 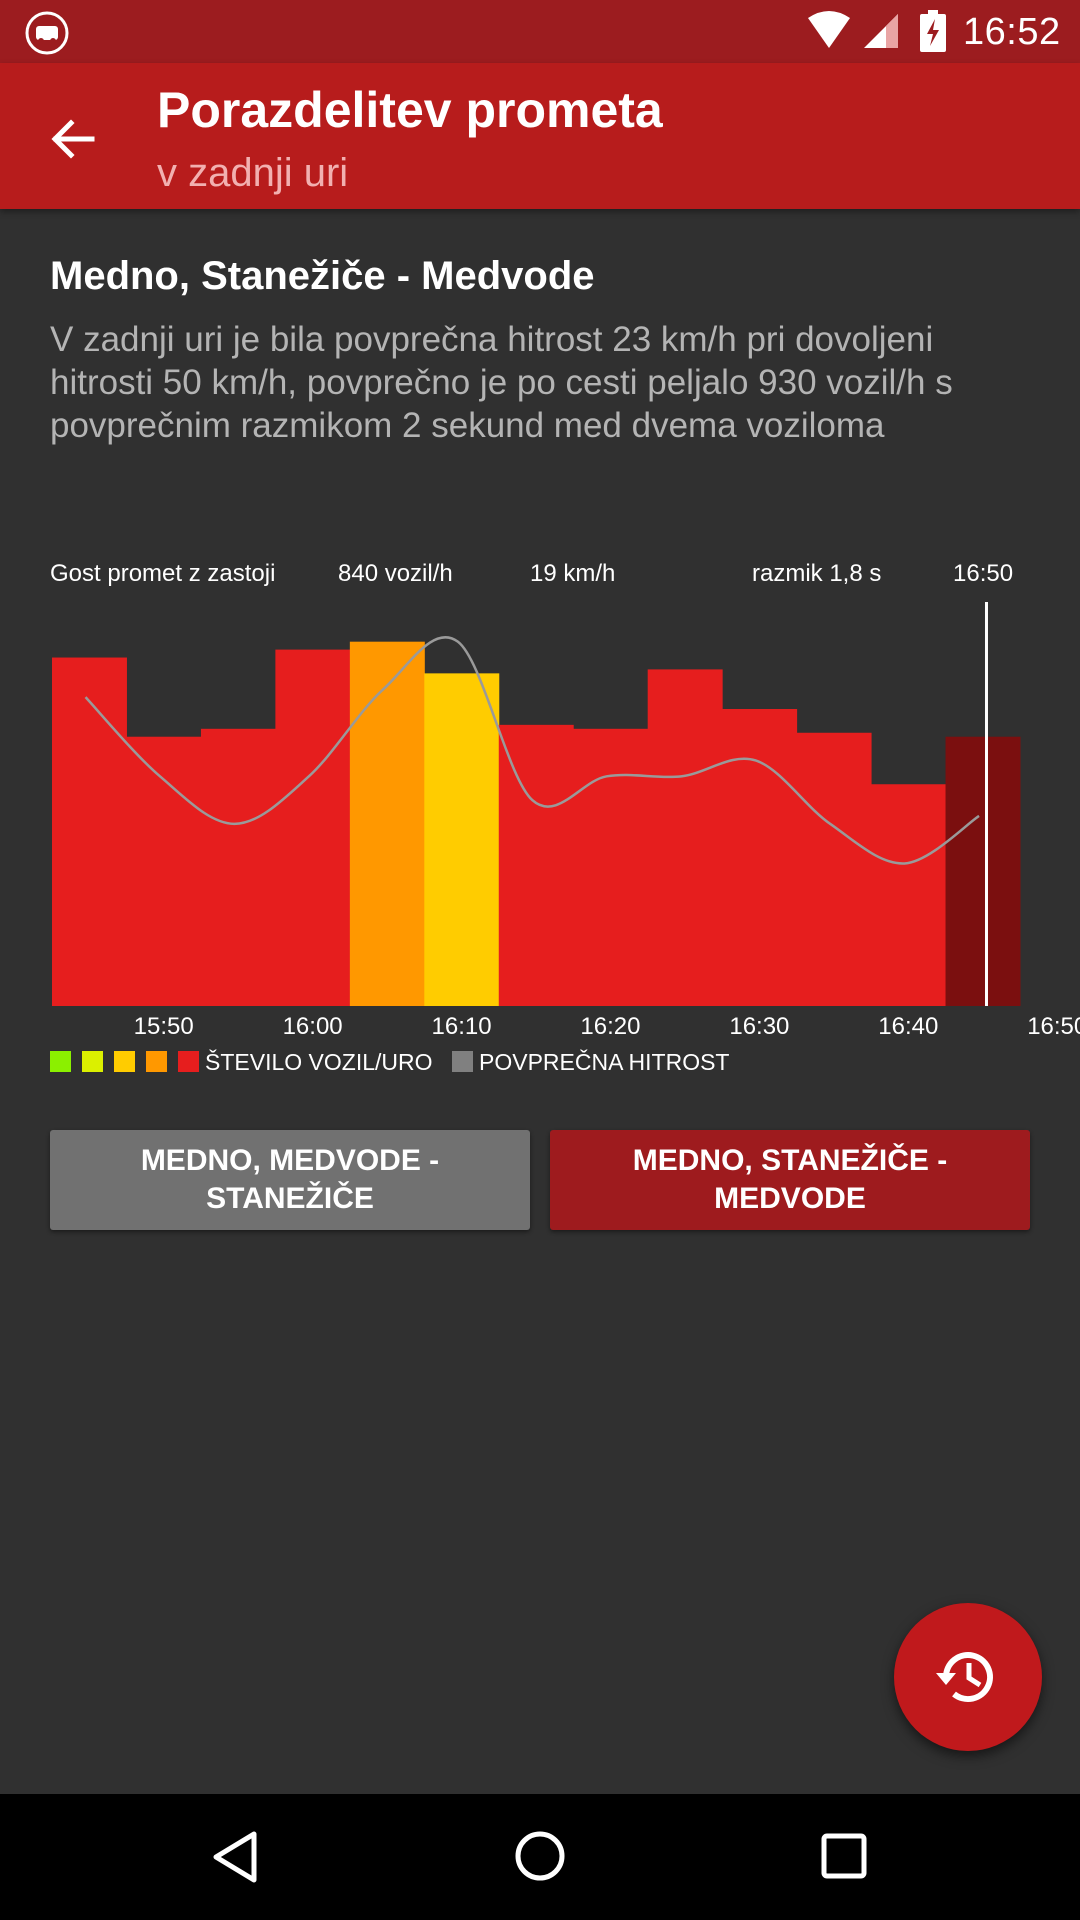 What do you see at coordinates (47, 33) in the screenshot?
I see `traffic-app-icon` at bounding box center [47, 33].